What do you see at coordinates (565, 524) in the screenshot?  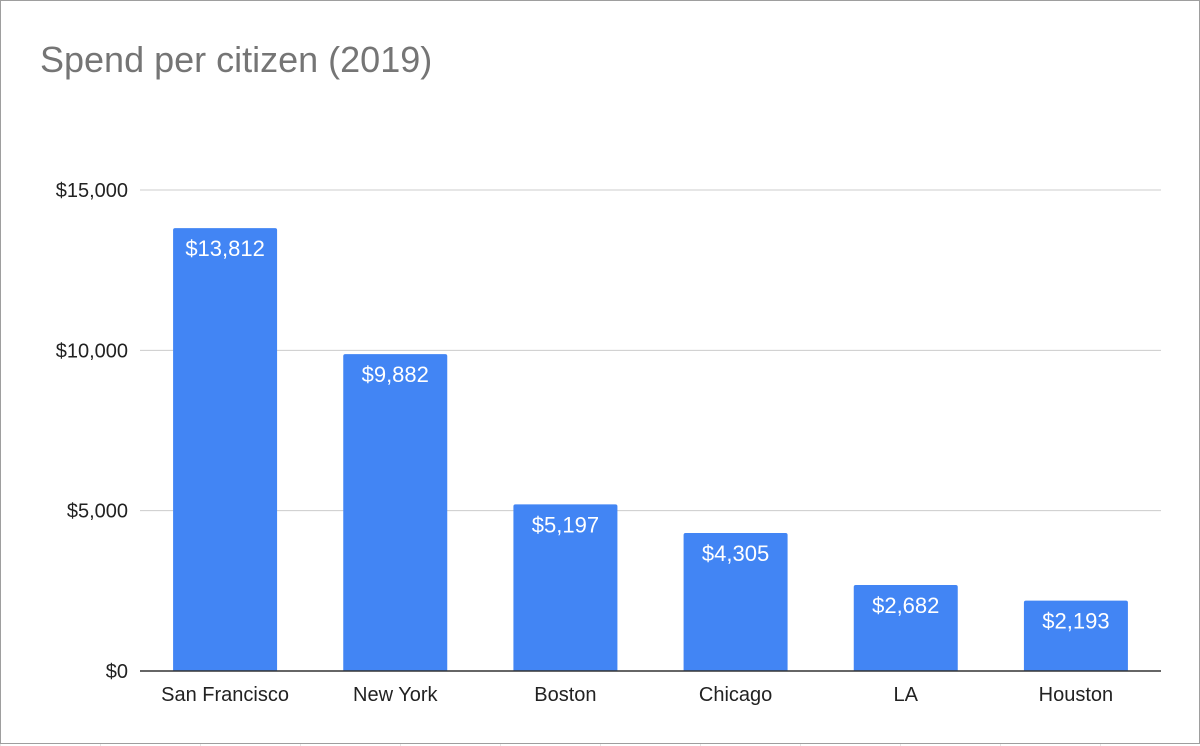 I see `bar-value-label: $5,197` at bounding box center [565, 524].